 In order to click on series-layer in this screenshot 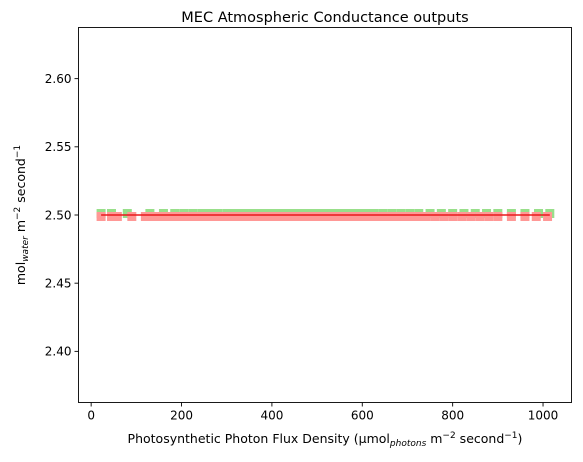, I will do `click(325, 215)`.